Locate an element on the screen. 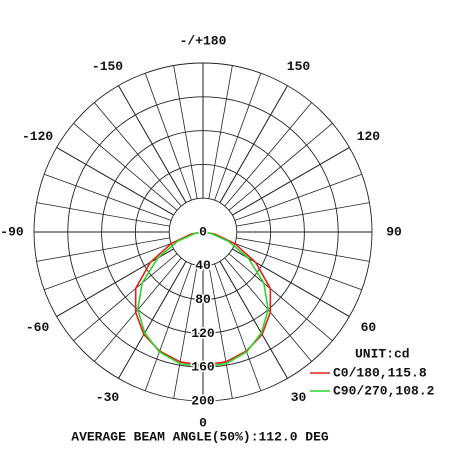 This screenshot has height=472, width=455. angle-label: 30 is located at coordinates (299, 397).